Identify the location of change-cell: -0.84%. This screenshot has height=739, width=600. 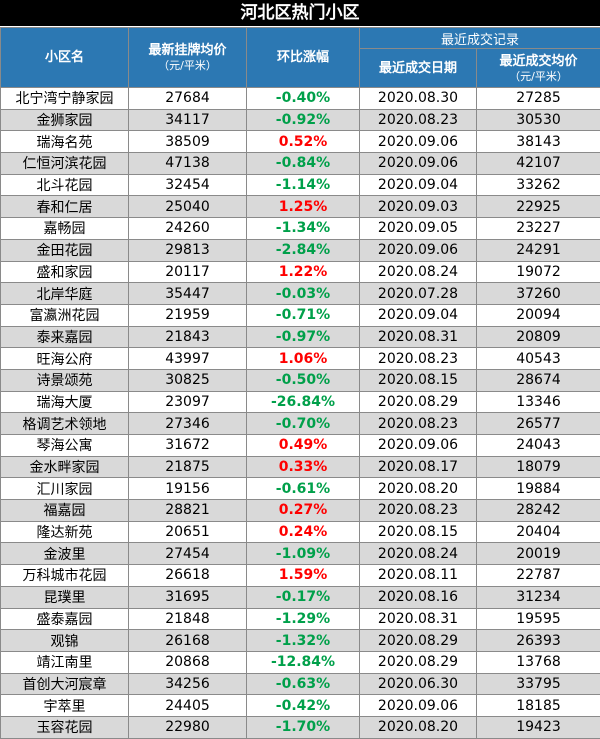
(303, 164).